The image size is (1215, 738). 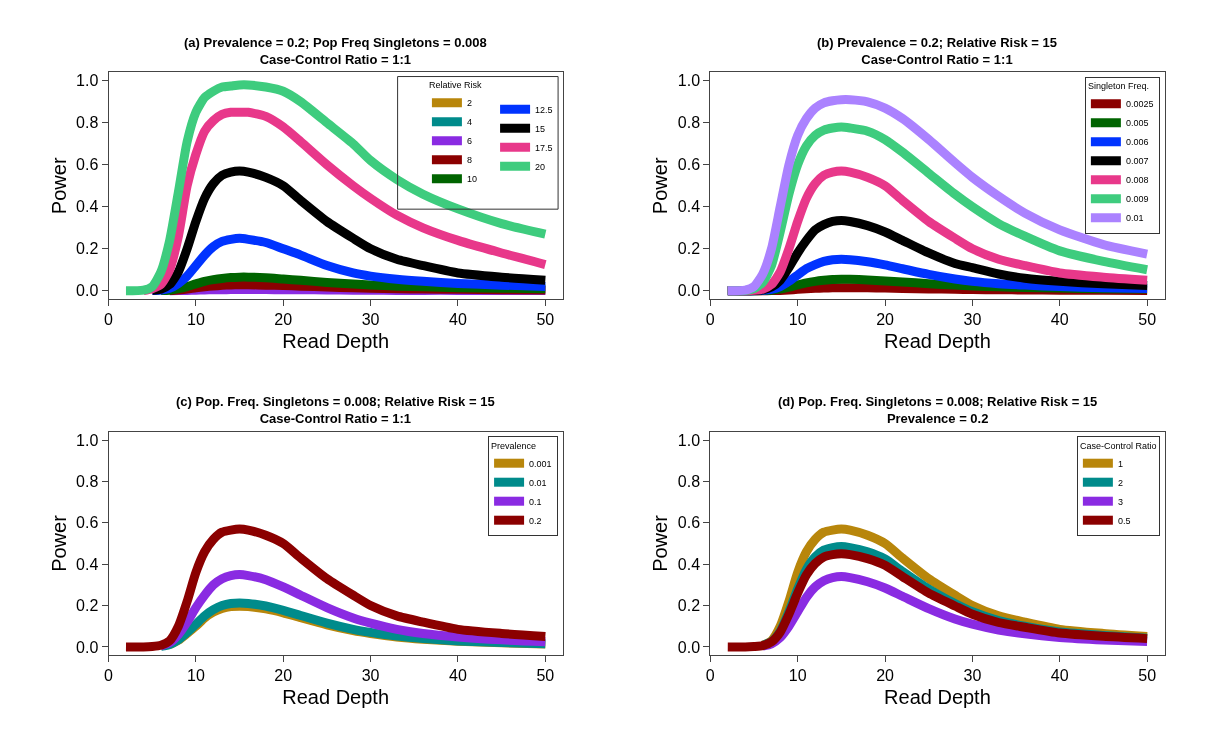 What do you see at coordinates (1137, 199) in the screenshot?
I see `legend-label: 0.009` at bounding box center [1137, 199].